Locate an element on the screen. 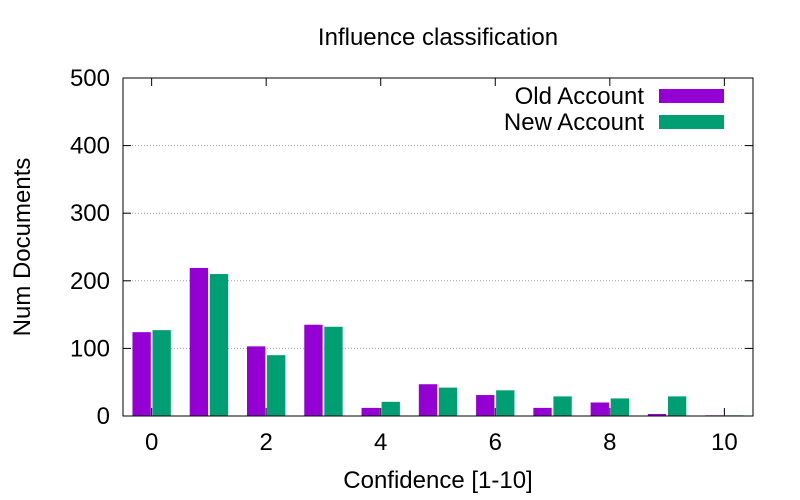 The image size is (800, 500). y-tick-label: 200 is located at coordinates (90, 281).